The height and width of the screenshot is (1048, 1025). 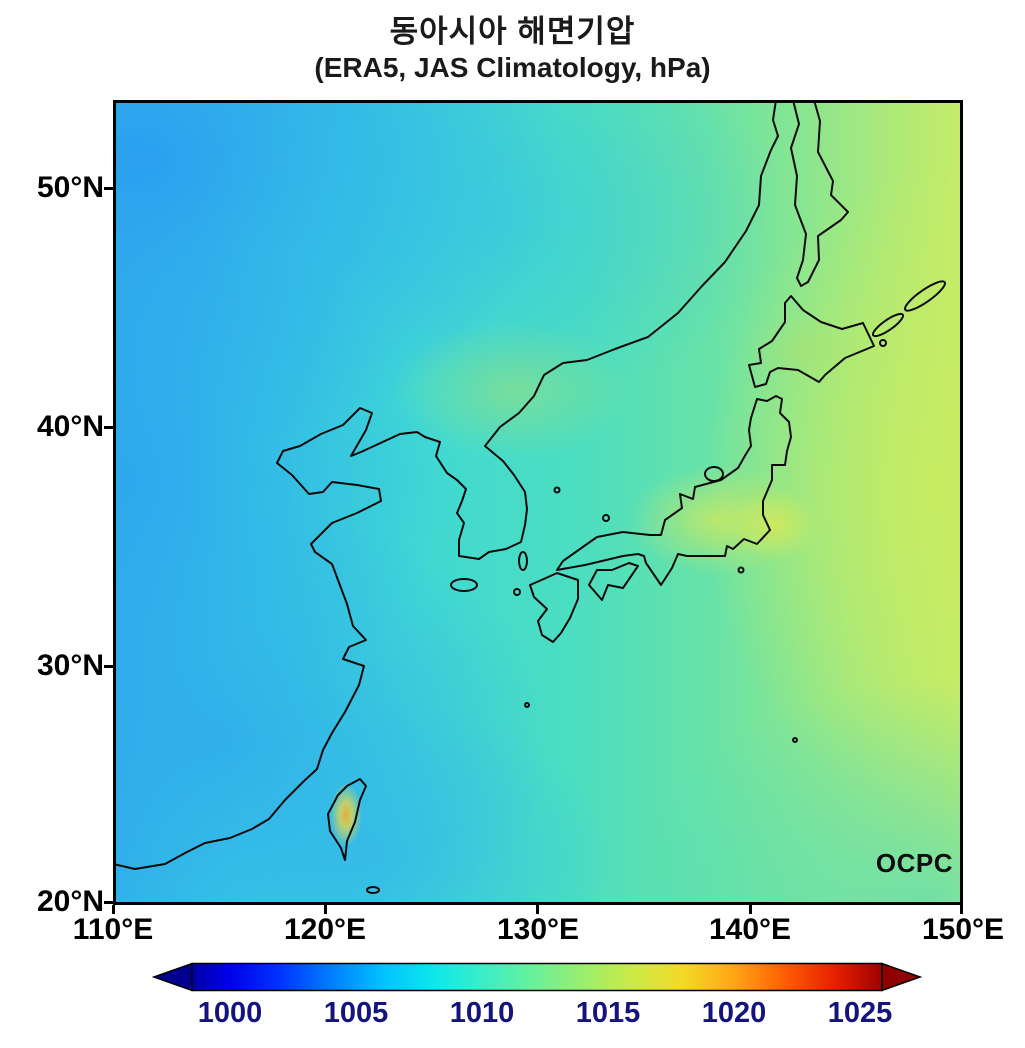 I want to click on y-tick-label-20n: 20°N, so click(x=70, y=901).